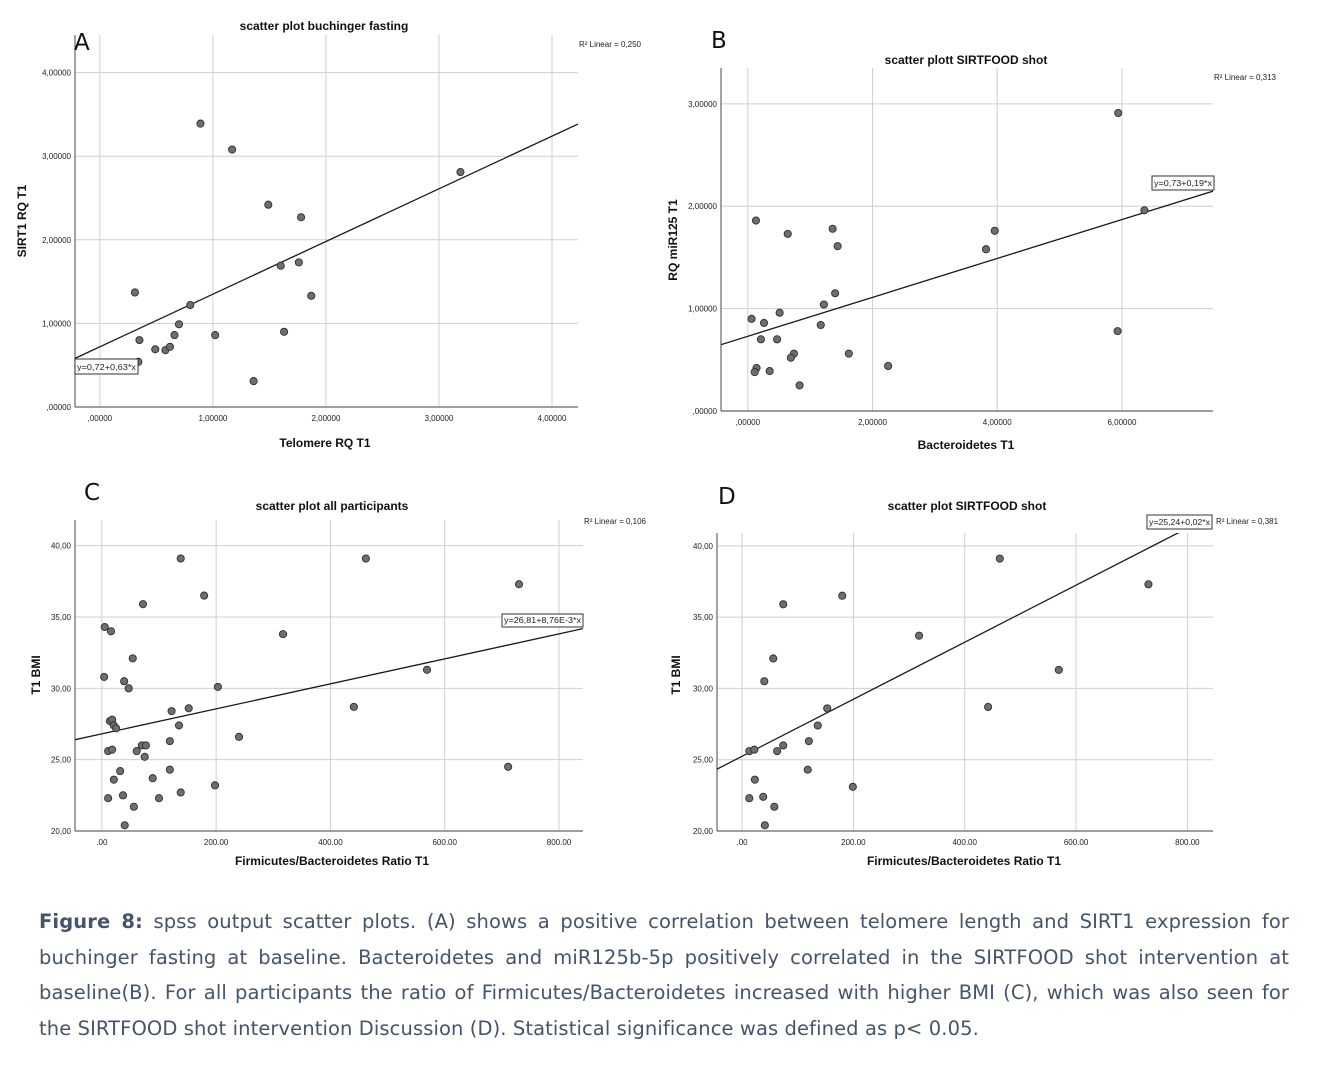 This screenshot has width=1323, height=1071. I want to click on y-tick-label: 35,00, so click(61, 617).